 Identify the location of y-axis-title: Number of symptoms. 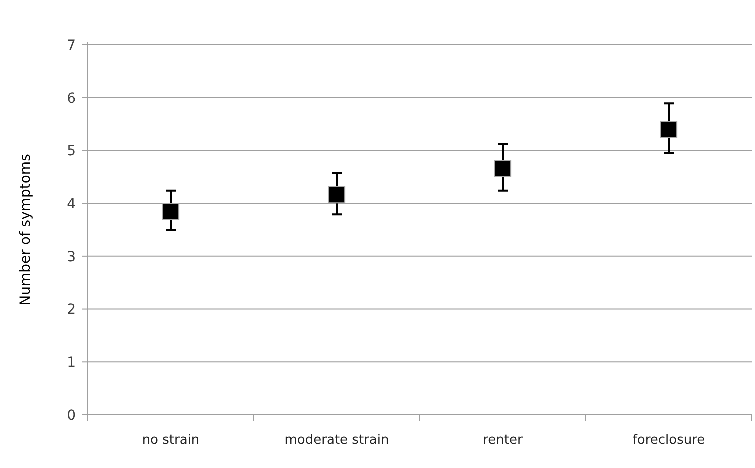
(26, 230).